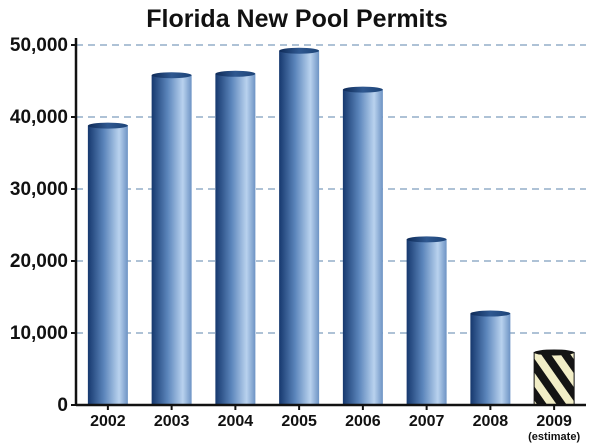  Describe the element at coordinates (172, 421) in the screenshot. I see `x-tick-label: 2003` at that location.